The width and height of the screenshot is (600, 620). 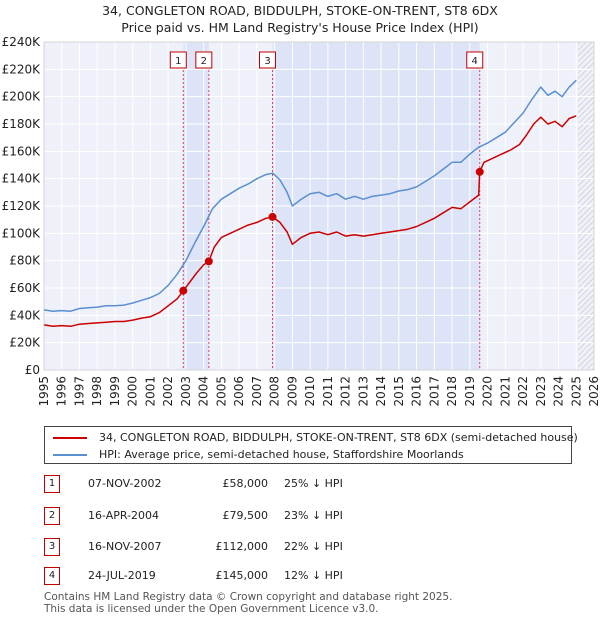 I want to click on x-tick-label: 2016, so click(x=417, y=391).